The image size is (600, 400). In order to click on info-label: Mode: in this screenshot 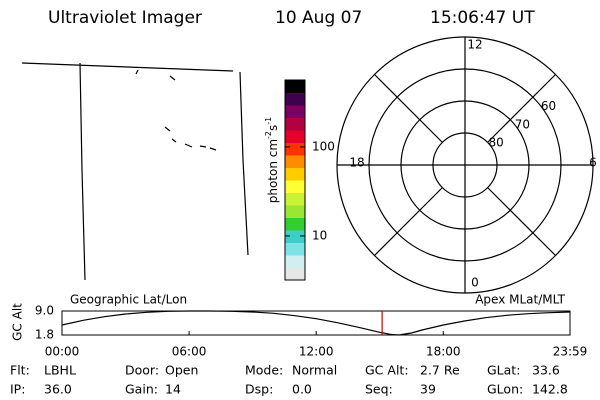, I will do `click(264, 370)`.